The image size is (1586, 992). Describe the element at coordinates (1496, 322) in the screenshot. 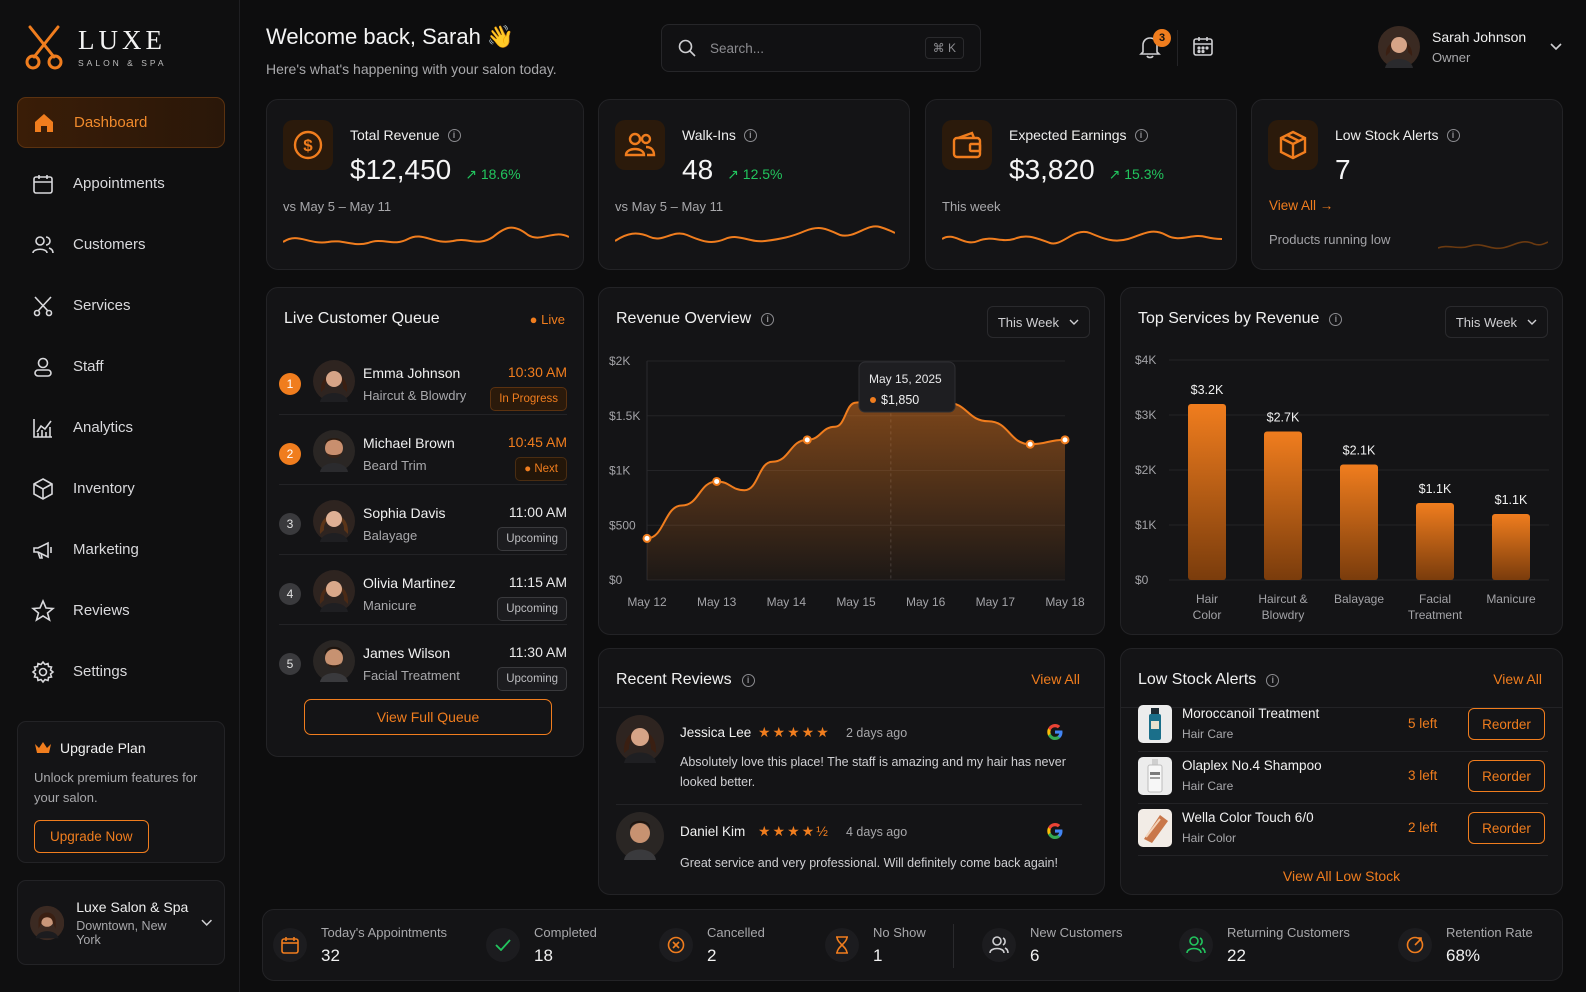

I see `services-period-select: This Week` at that location.